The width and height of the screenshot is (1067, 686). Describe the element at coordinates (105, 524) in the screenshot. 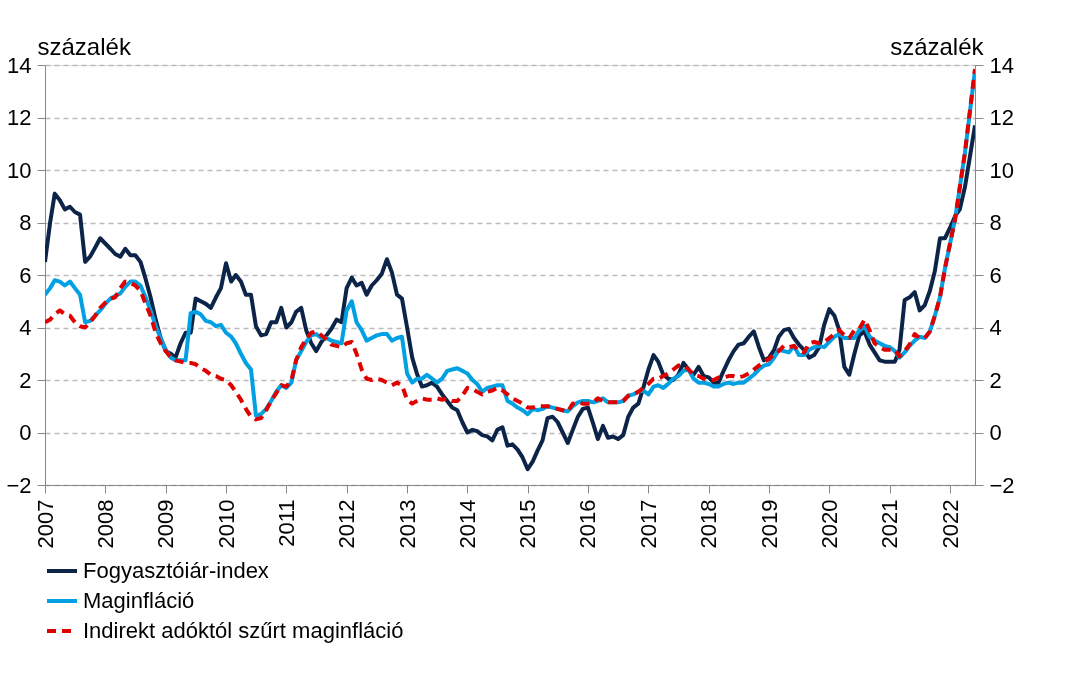

I see `x-tick-label: 2008` at that location.